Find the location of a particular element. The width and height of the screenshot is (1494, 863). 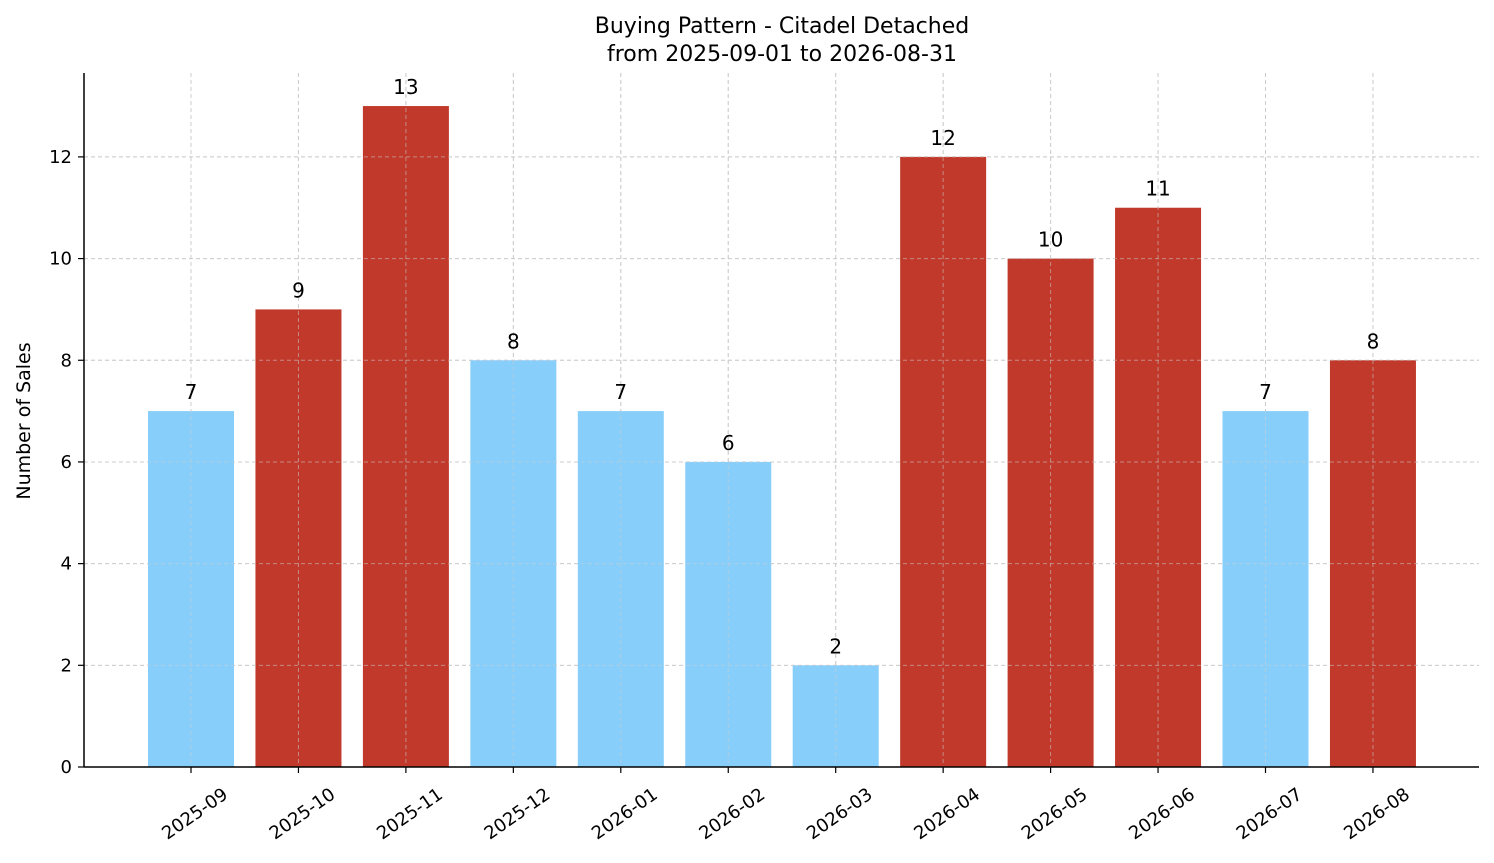

x-tick-label: 2026-03 is located at coordinates (840, 814).